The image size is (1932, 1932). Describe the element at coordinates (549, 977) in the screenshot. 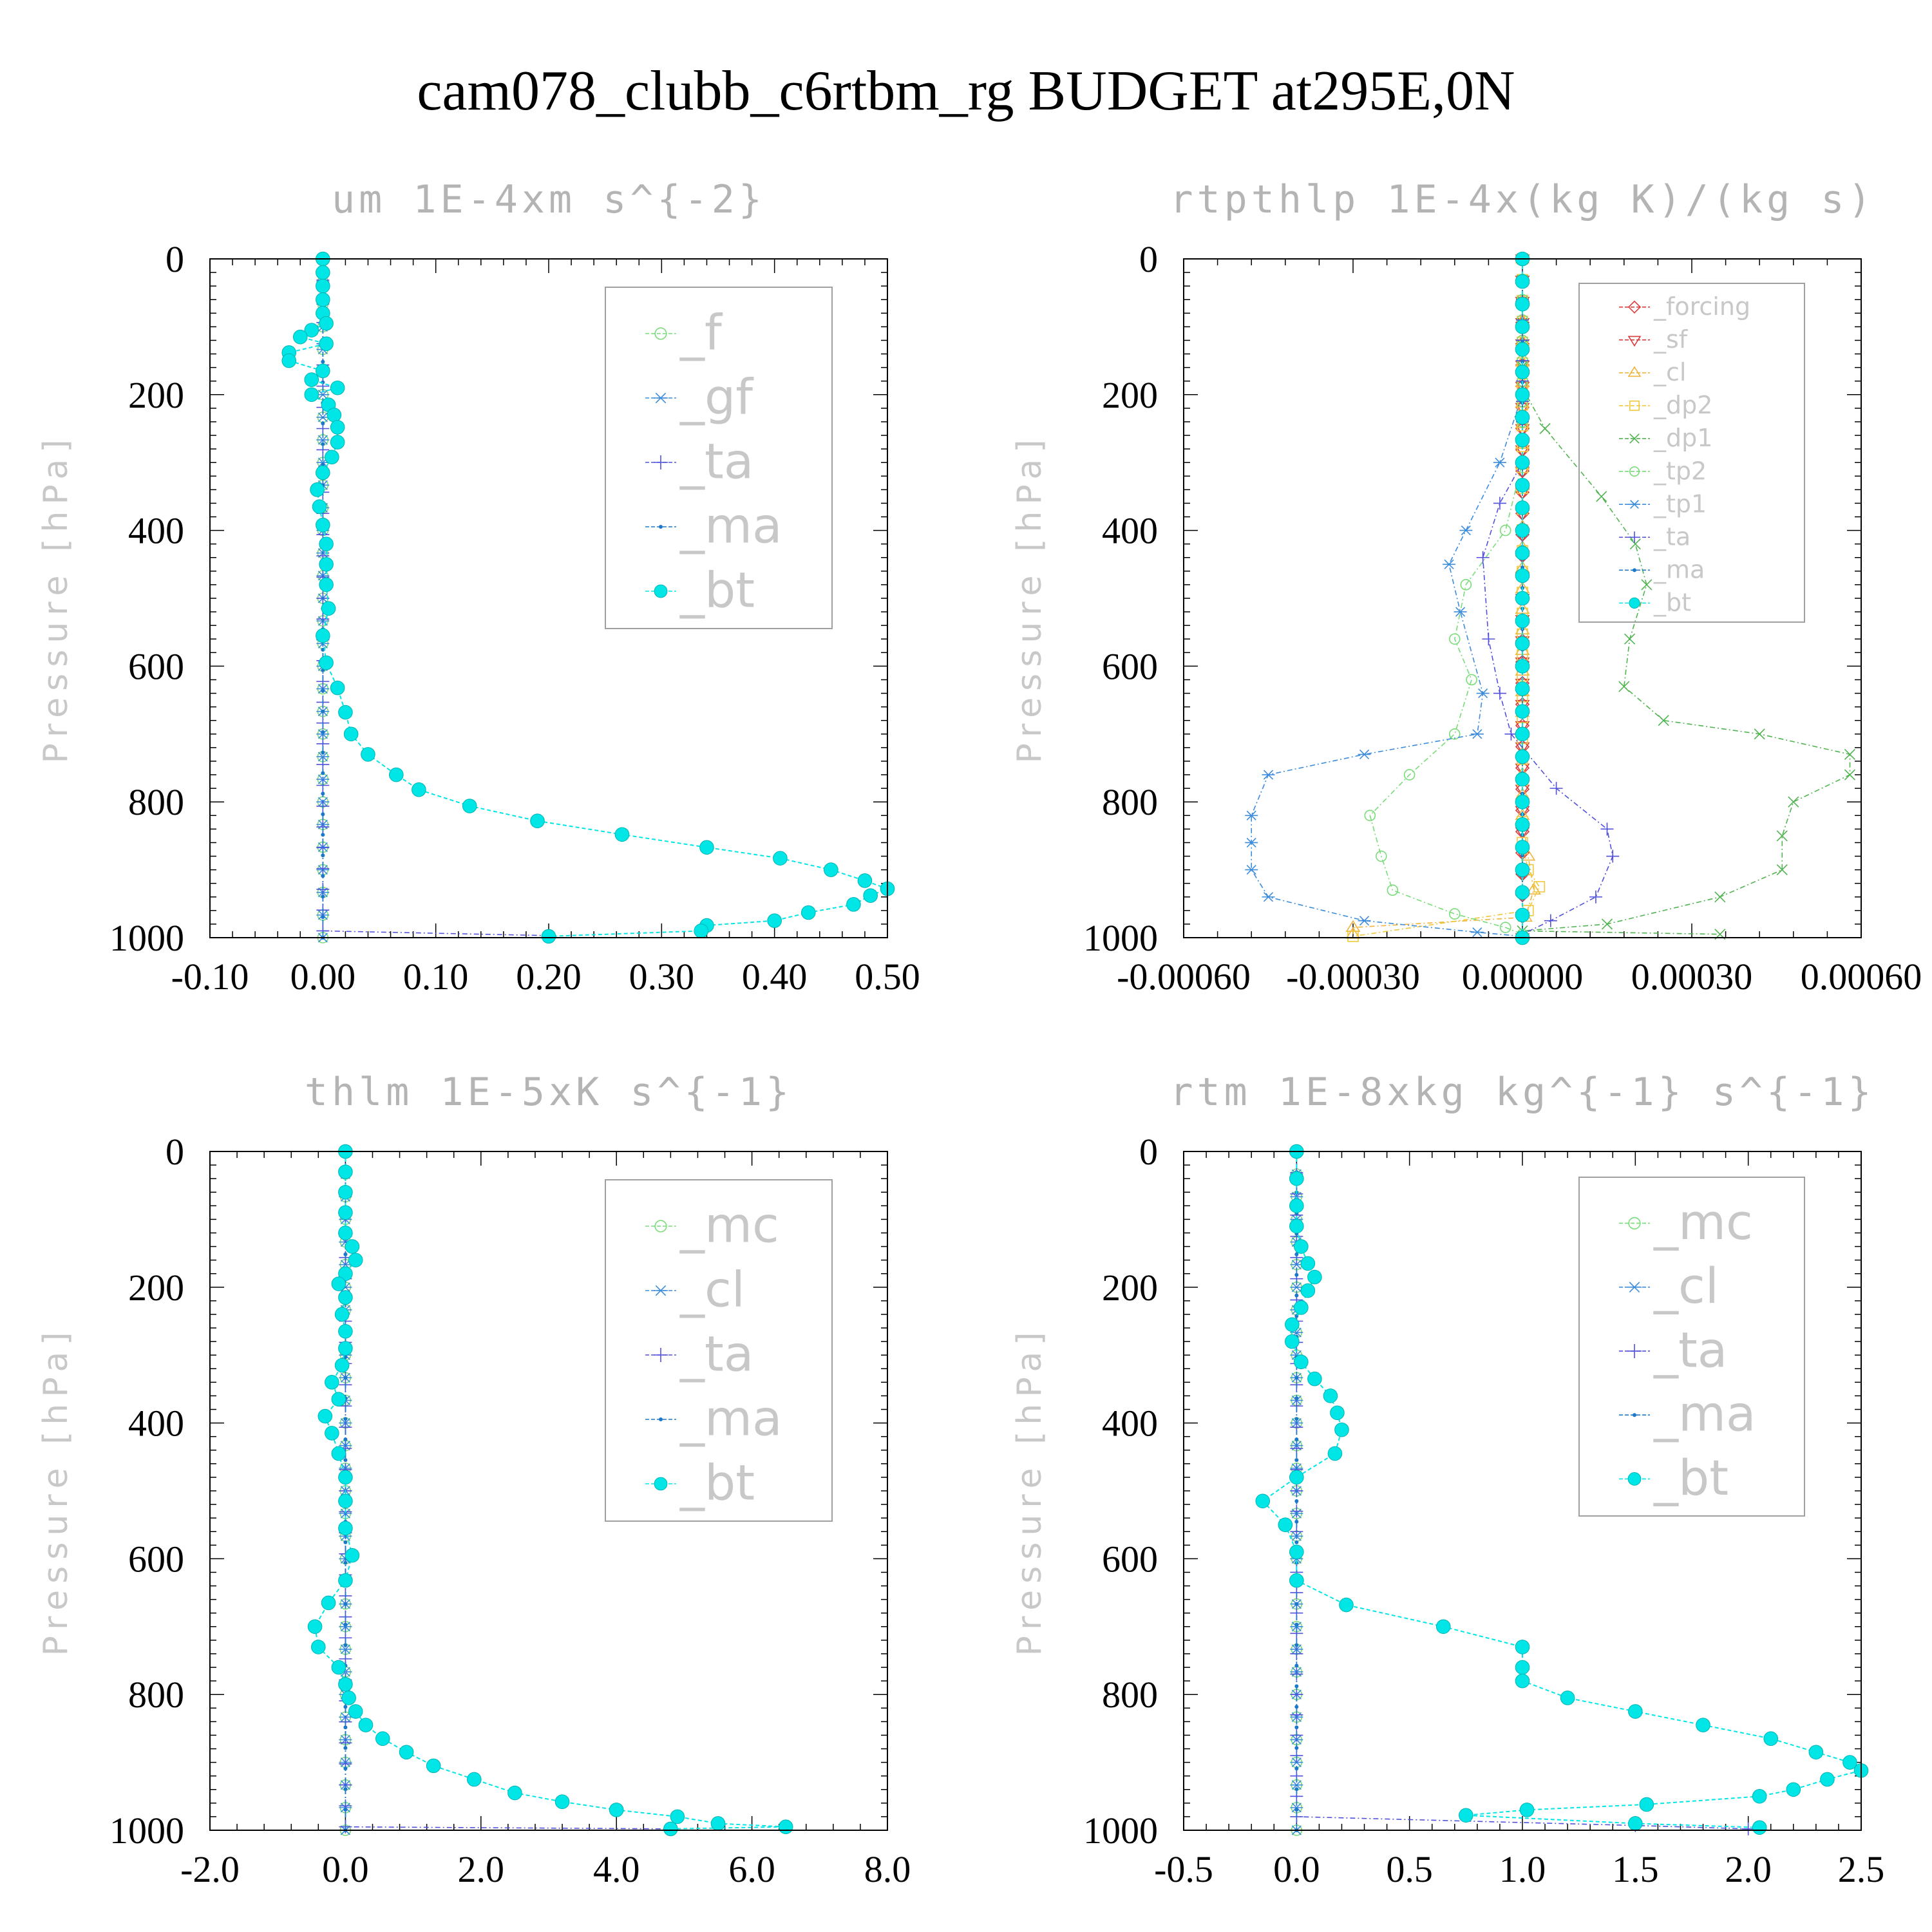

I see `x-tick-label: 0.20` at that location.